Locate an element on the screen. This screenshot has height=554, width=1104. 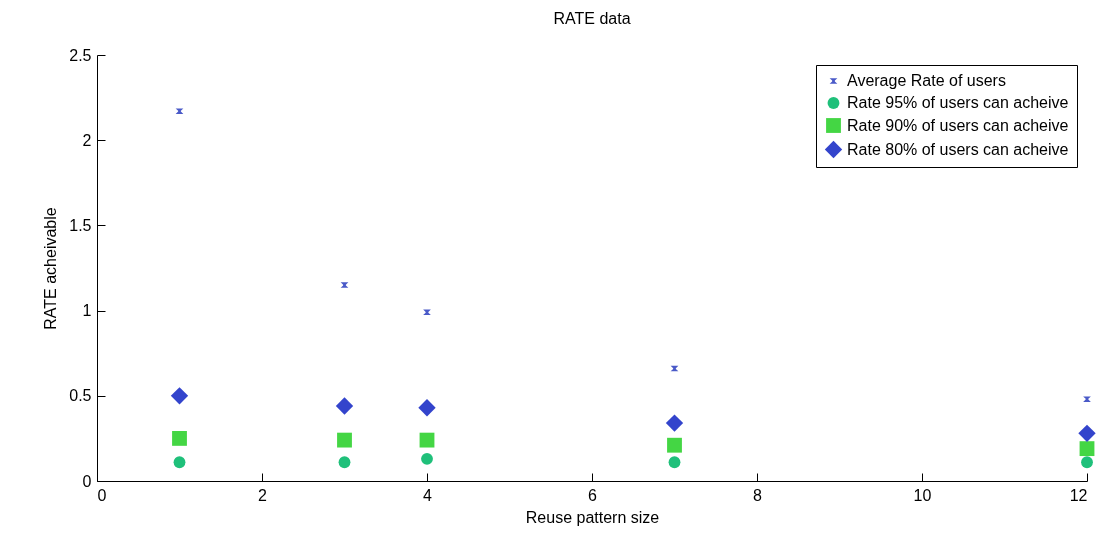
x-axis-title: Reuse pattern size is located at coordinates (592, 517).